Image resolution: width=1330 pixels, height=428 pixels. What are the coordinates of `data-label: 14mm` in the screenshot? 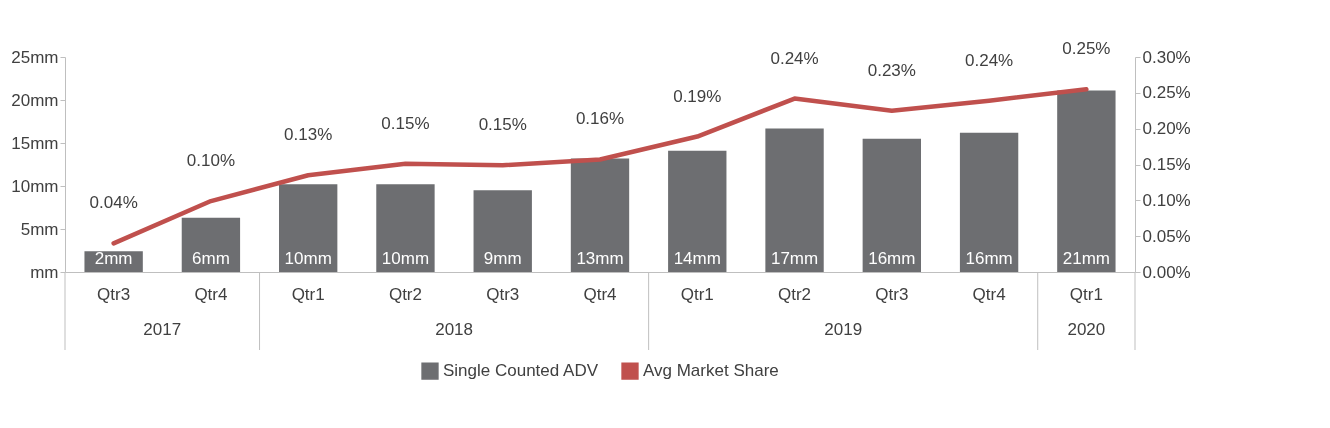 It's located at (697, 258).